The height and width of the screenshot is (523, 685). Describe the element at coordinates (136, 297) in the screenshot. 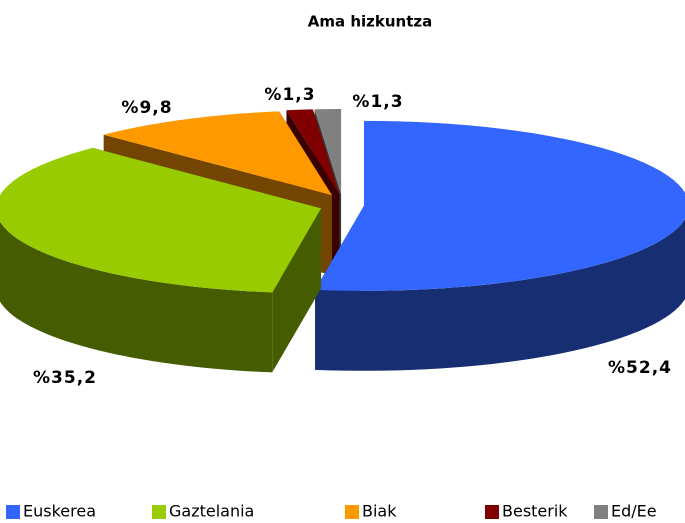

I see `slice-outer-wall` at that location.